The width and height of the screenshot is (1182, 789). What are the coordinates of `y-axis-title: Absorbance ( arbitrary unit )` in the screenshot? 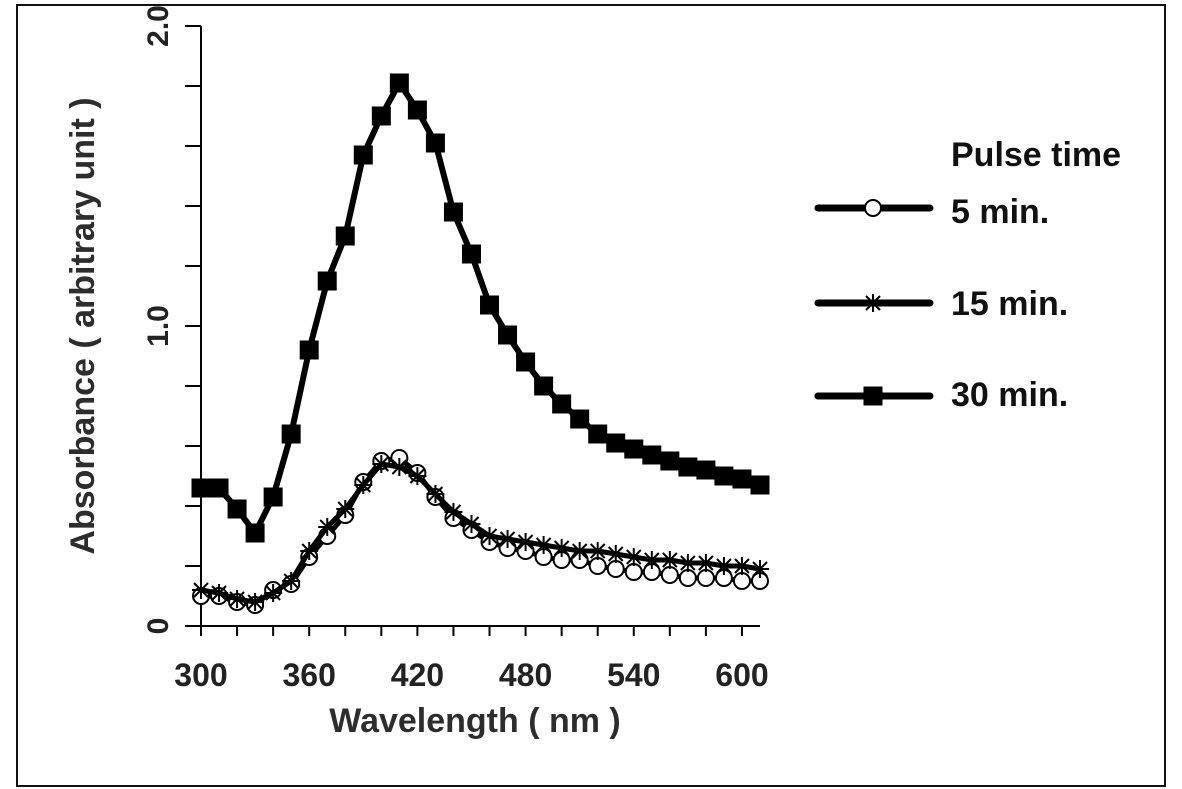 It's located at (83, 325).